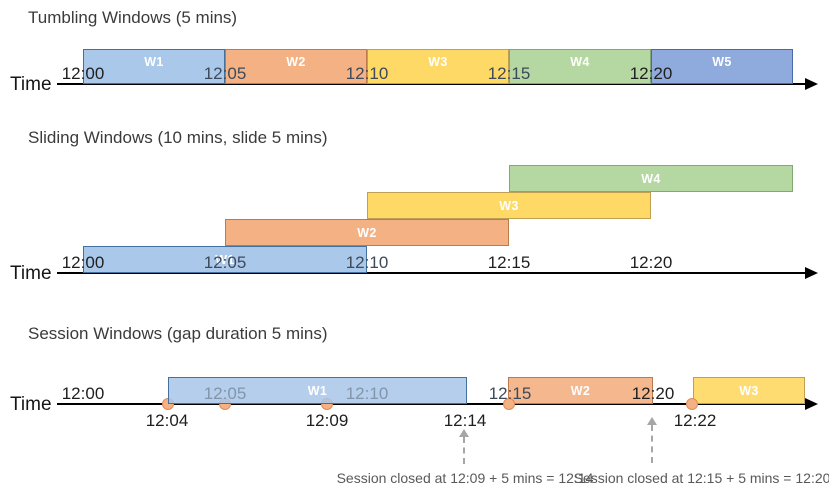 This screenshot has width=829, height=498. I want to click on session-close-annotation: Session closed at 12:15 + 5 mins = 12:20, so click(701, 478).